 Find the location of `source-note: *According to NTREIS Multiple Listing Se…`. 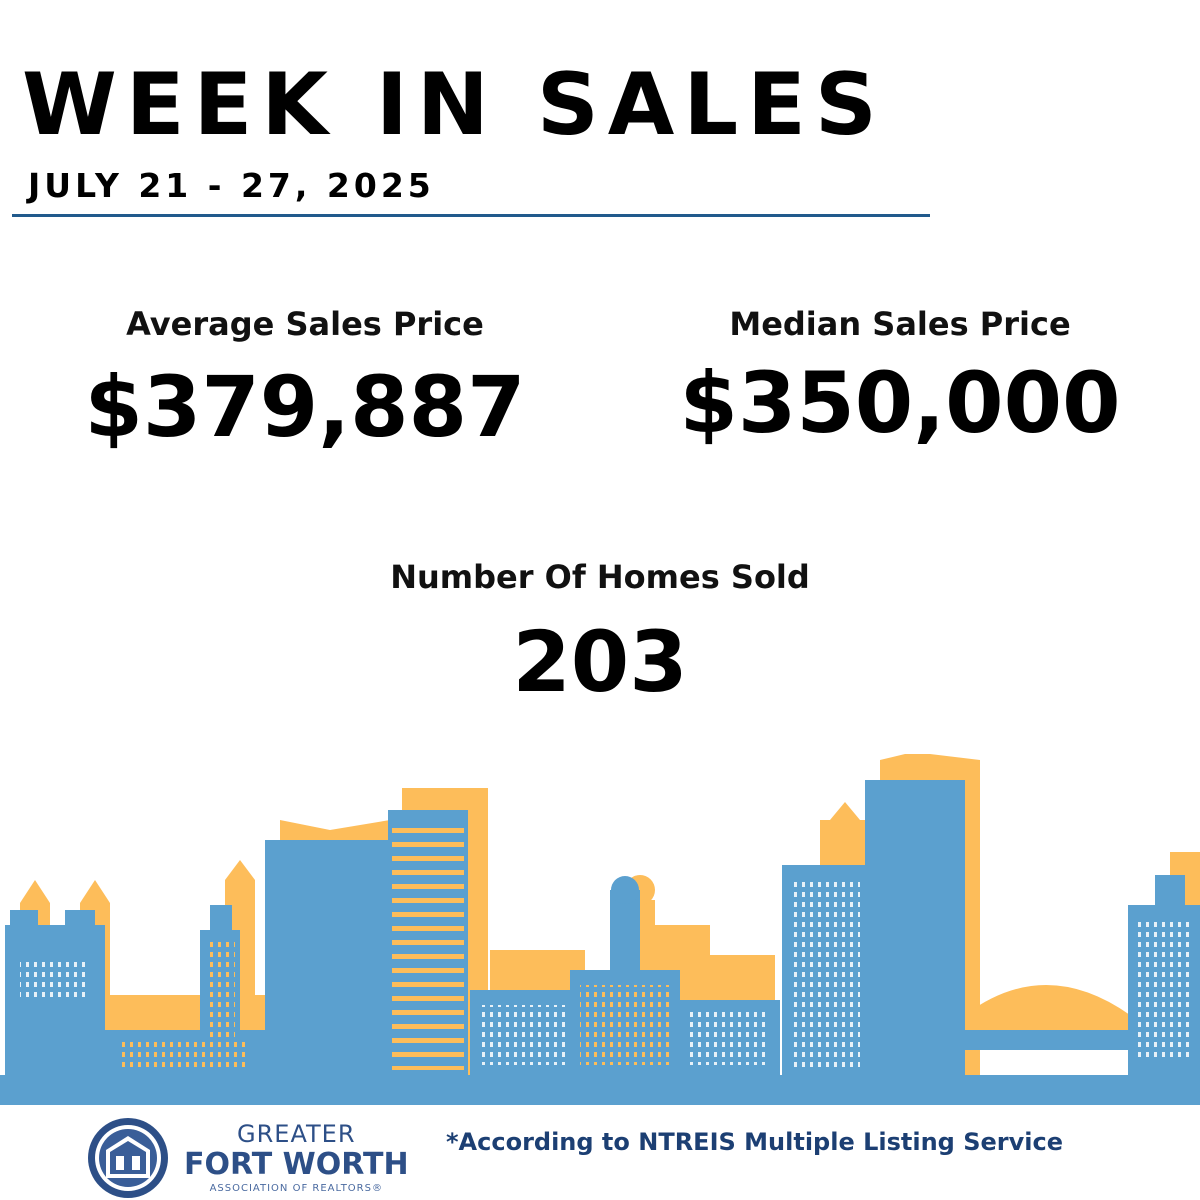

source-note: *According to NTREIS Multiple Listing Se… is located at coordinates (754, 1142).